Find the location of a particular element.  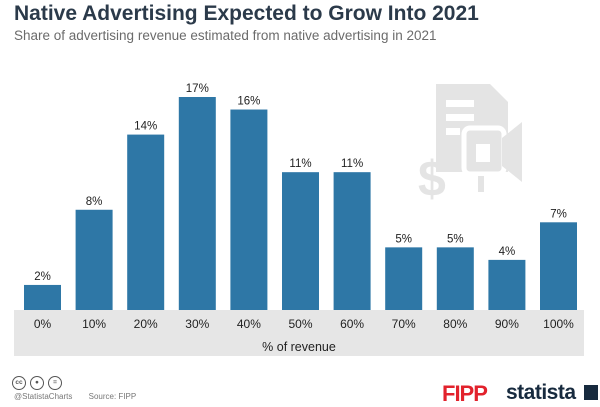

bar-value-label: 8% is located at coordinates (94, 202).